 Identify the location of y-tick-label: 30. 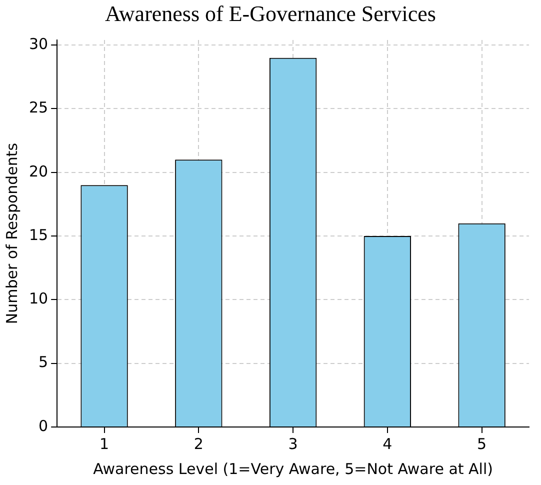
(38, 43).